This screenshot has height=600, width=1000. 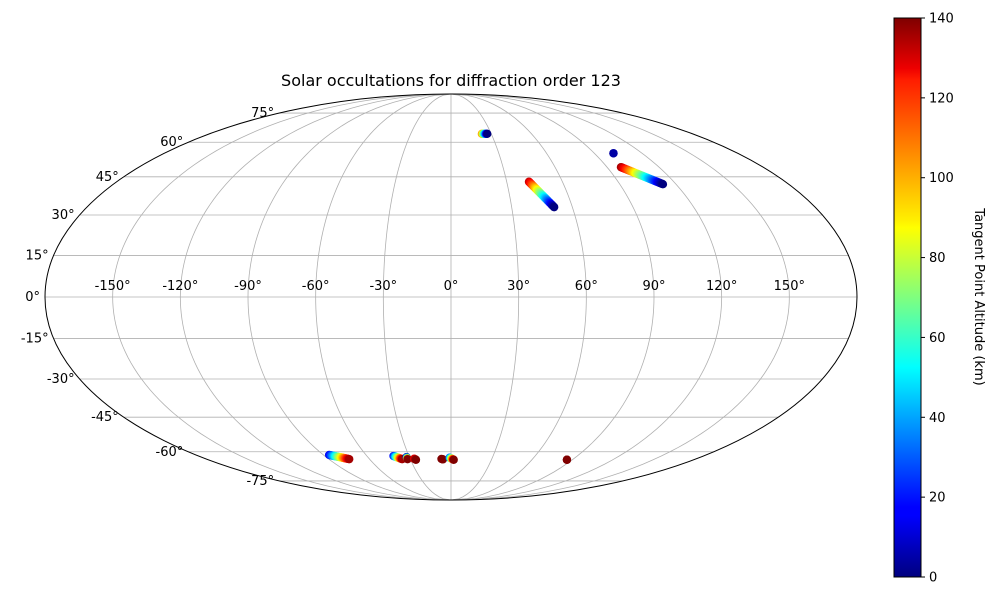 I want to click on latitude-tick-label: 0°, so click(x=32, y=297).